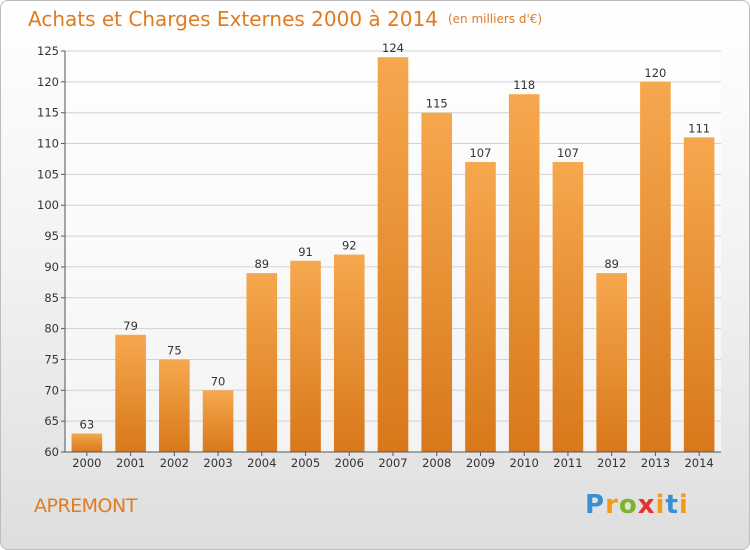  What do you see at coordinates (85, 506) in the screenshot?
I see `location-name: APREMONT` at bounding box center [85, 506].